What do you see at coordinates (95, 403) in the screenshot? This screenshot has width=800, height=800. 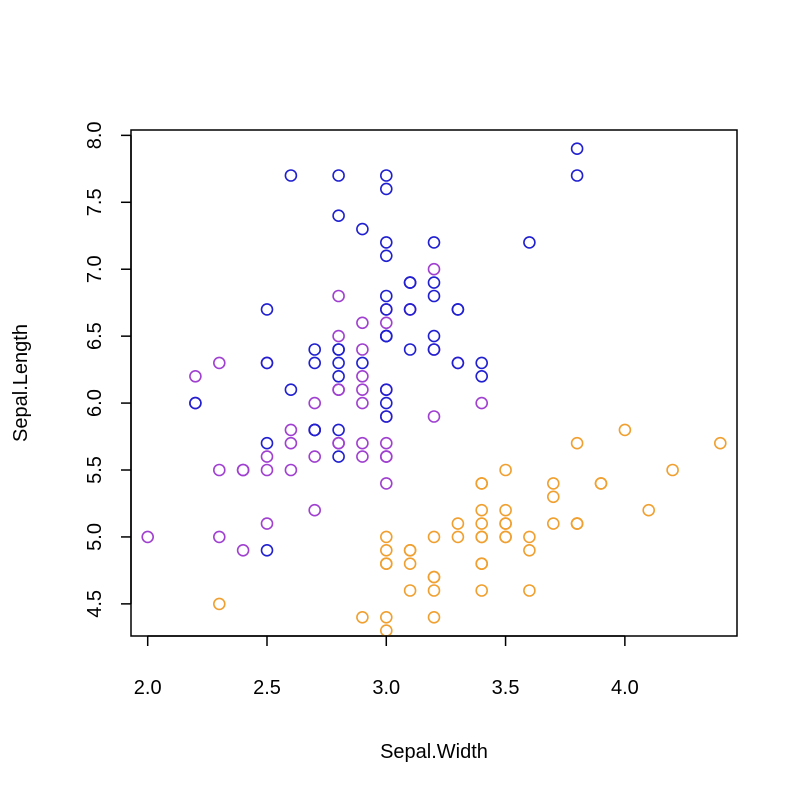 I see `y-tick-label: 6.0` at bounding box center [95, 403].